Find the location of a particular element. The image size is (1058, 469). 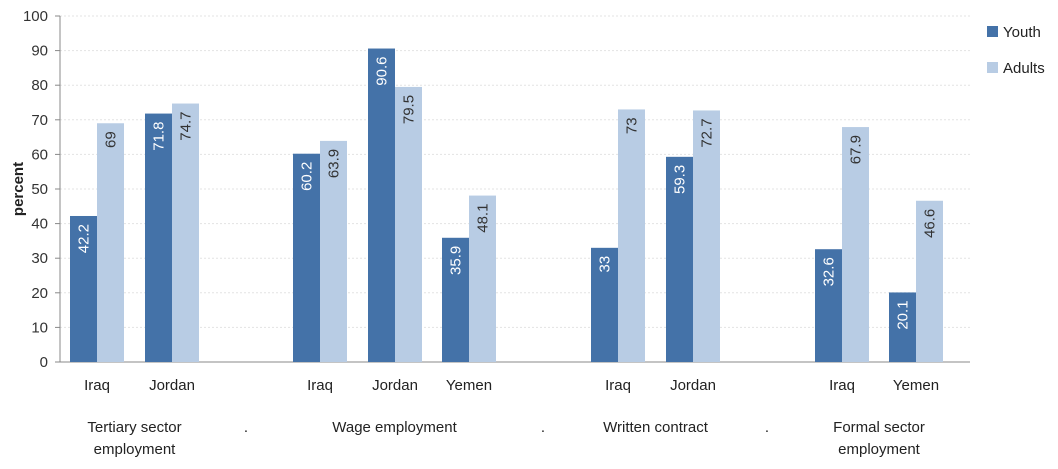

data-label: 33 is located at coordinates (605, 264).